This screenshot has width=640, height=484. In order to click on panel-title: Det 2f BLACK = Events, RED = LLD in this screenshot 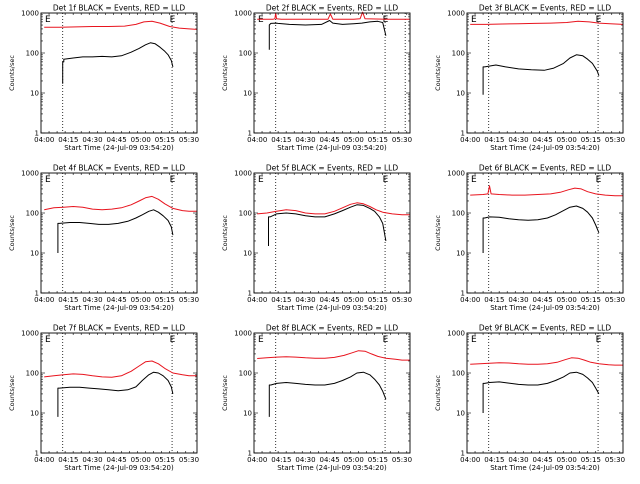, I will do `click(332, 8)`.